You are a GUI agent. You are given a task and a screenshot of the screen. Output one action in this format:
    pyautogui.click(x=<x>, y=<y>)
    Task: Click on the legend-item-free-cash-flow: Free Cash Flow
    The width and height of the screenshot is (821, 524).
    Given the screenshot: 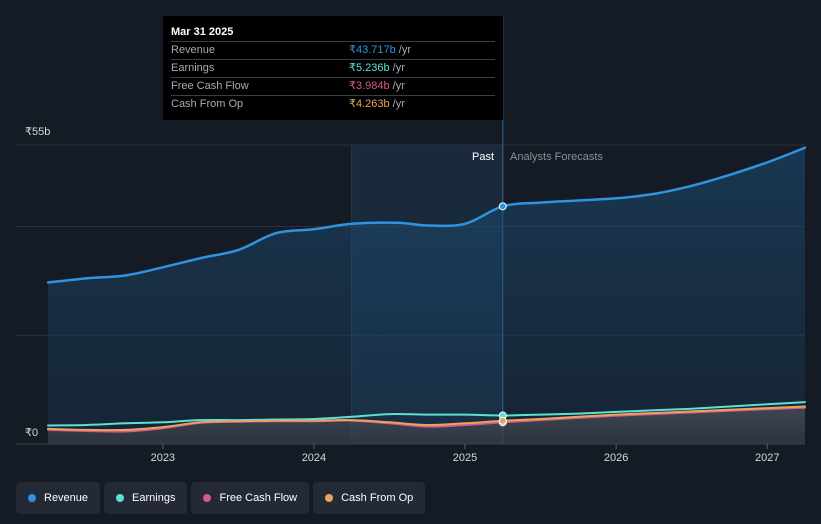 What is the action you would take?
    pyautogui.click(x=250, y=498)
    